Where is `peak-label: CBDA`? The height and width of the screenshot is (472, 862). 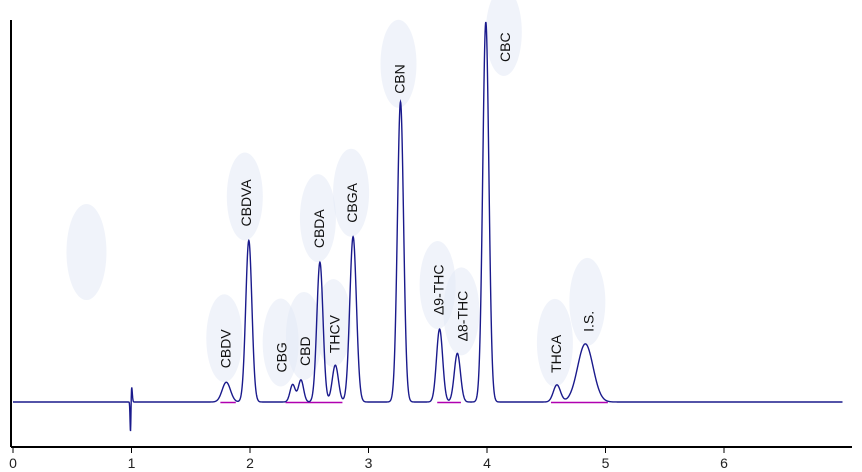 peak-label: CBDA is located at coordinates (319, 229).